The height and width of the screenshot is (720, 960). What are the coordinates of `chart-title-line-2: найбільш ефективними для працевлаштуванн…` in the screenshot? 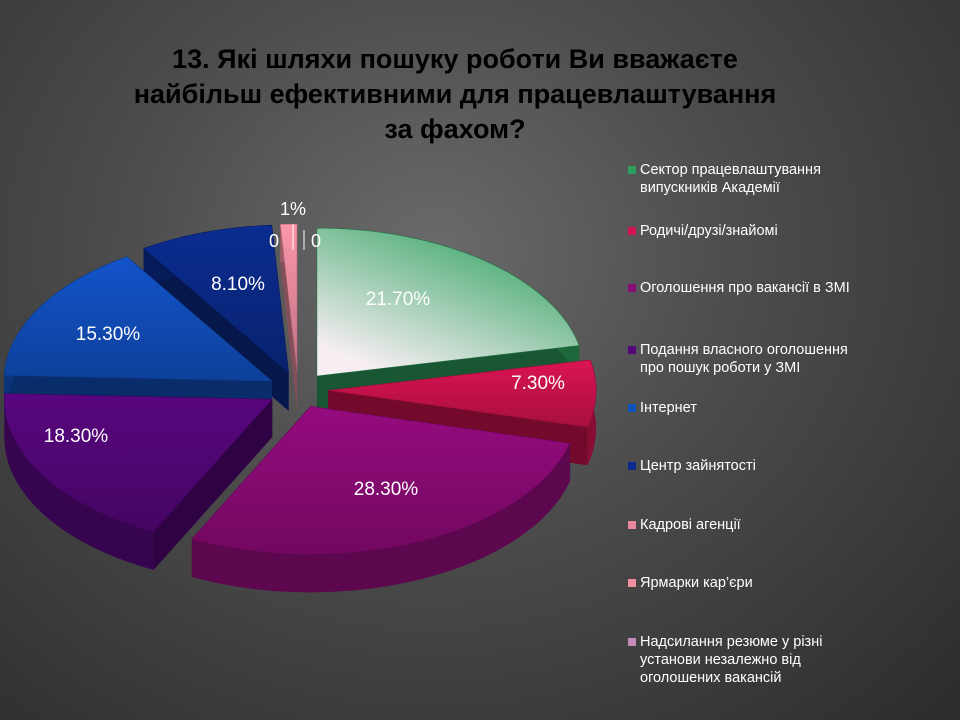 It's located at (455, 94).